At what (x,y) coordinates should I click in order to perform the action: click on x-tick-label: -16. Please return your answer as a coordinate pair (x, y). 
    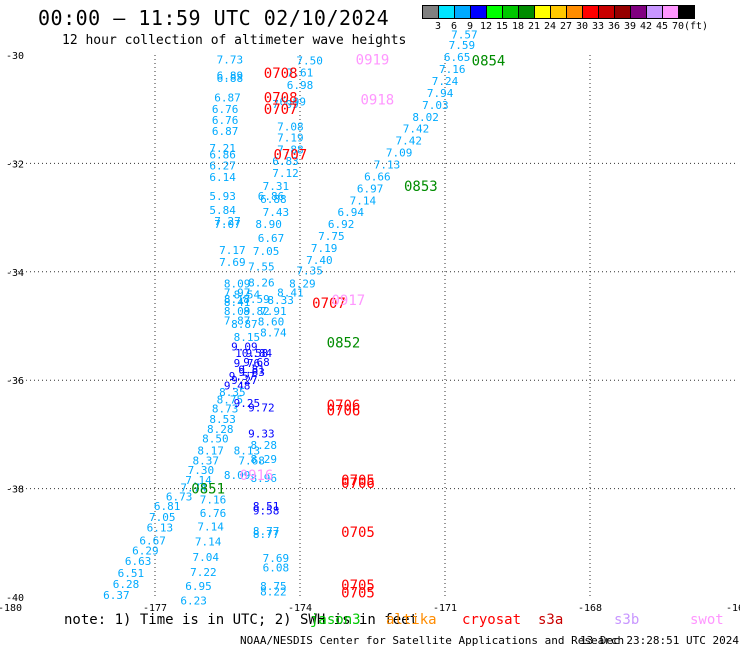
    Looking at the image, I should click on (733, 608).